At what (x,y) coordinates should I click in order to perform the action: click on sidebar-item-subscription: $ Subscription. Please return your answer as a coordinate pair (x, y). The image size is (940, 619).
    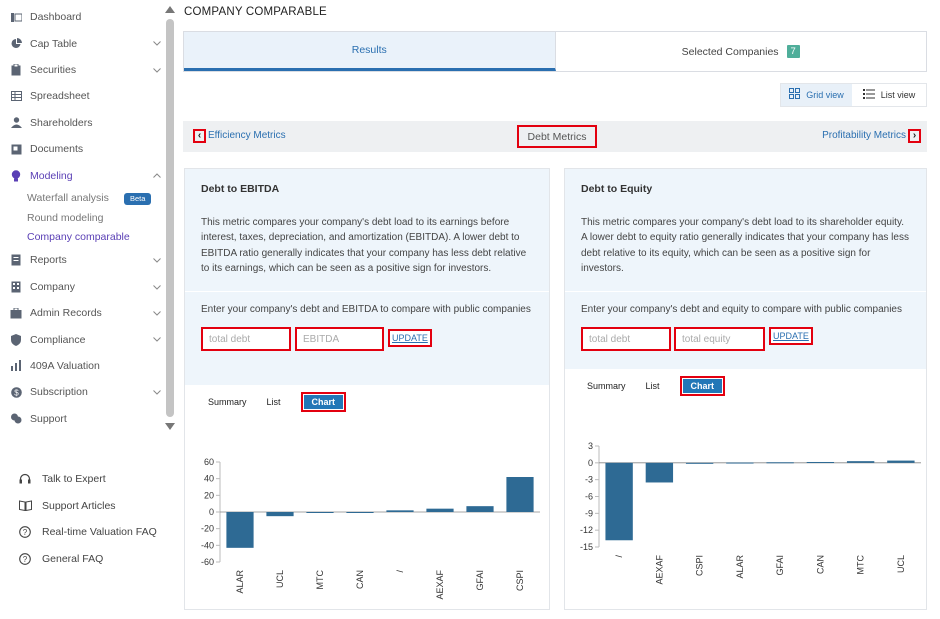
    Looking at the image, I should click on (85, 392).